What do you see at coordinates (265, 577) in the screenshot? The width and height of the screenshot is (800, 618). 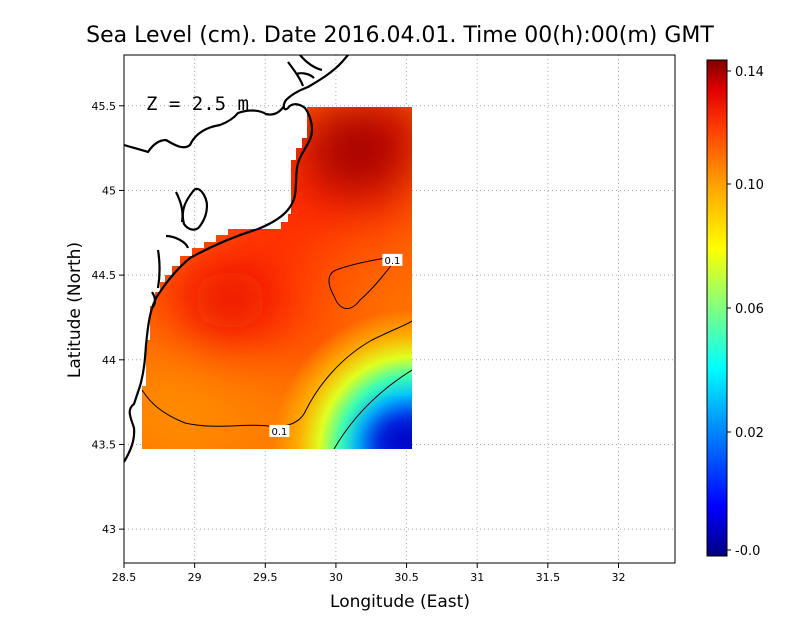 I see `x-tick-label: 29.5` at bounding box center [265, 577].